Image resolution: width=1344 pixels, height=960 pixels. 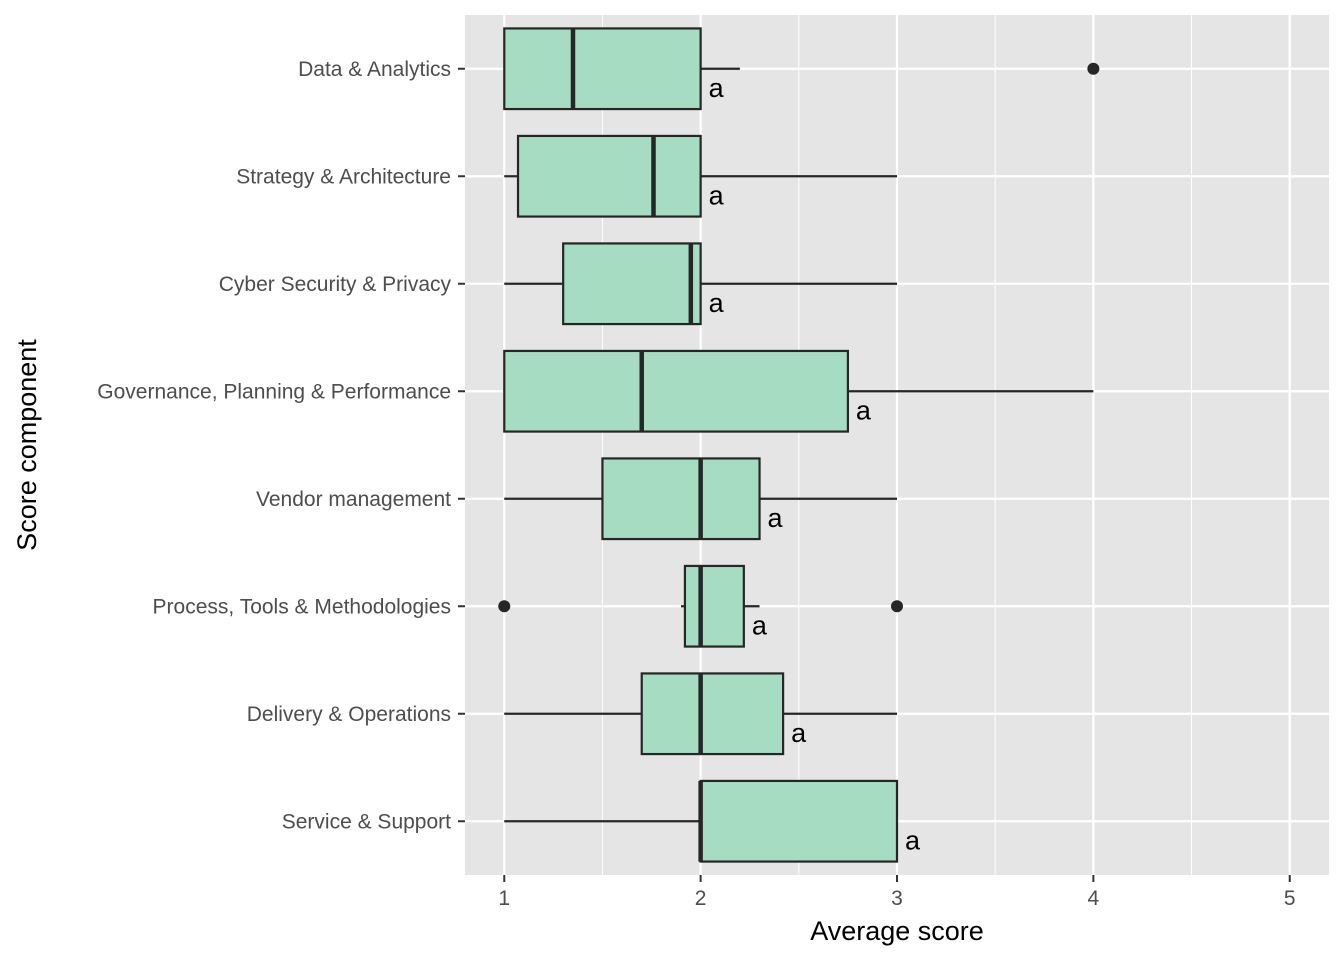 I want to click on x-axis-title: Average score, so click(x=897, y=931).